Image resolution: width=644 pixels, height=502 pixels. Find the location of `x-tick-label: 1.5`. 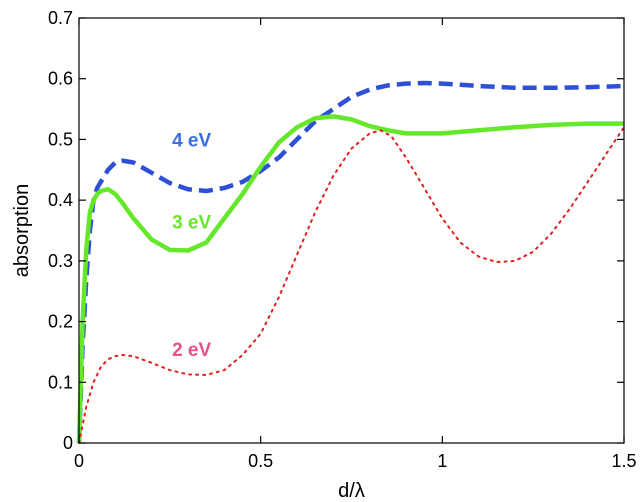

x-tick-label: 1.5 is located at coordinates (623, 461).